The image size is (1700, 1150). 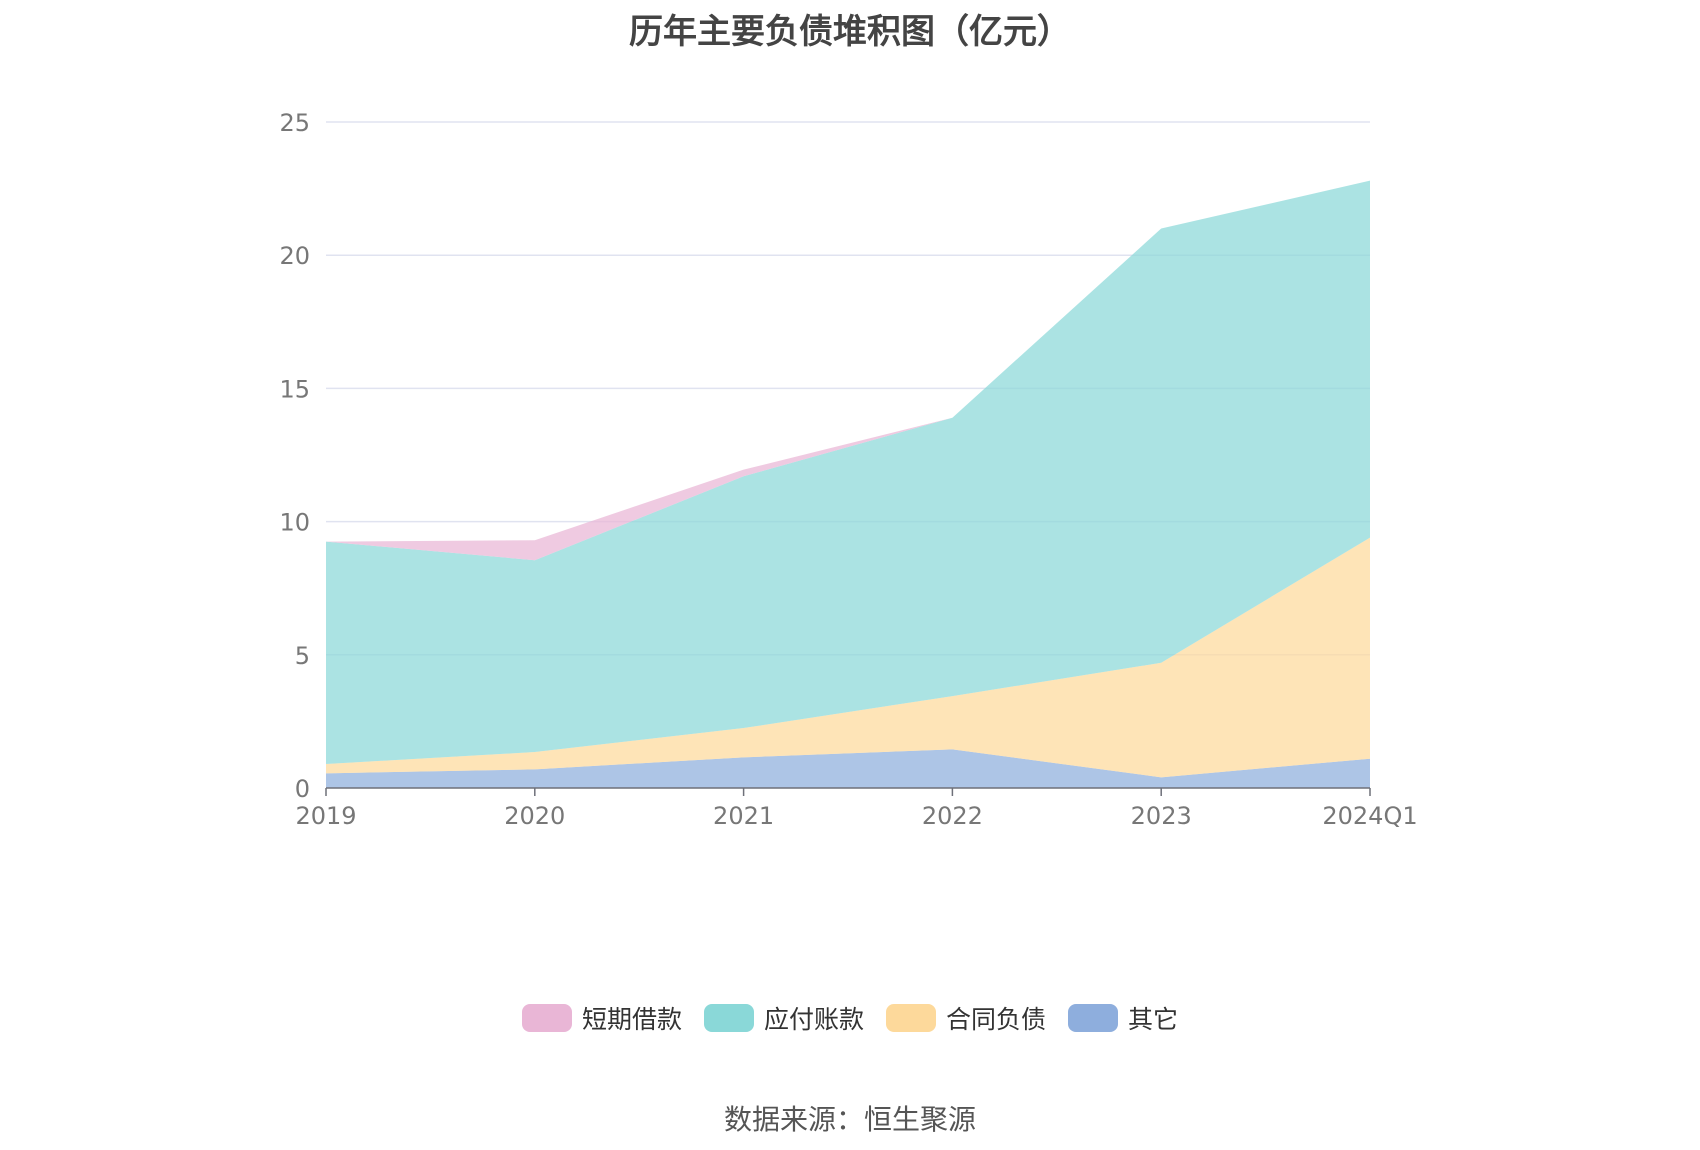 I want to click on legend-label: 合同负债, so click(x=996, y=1019).